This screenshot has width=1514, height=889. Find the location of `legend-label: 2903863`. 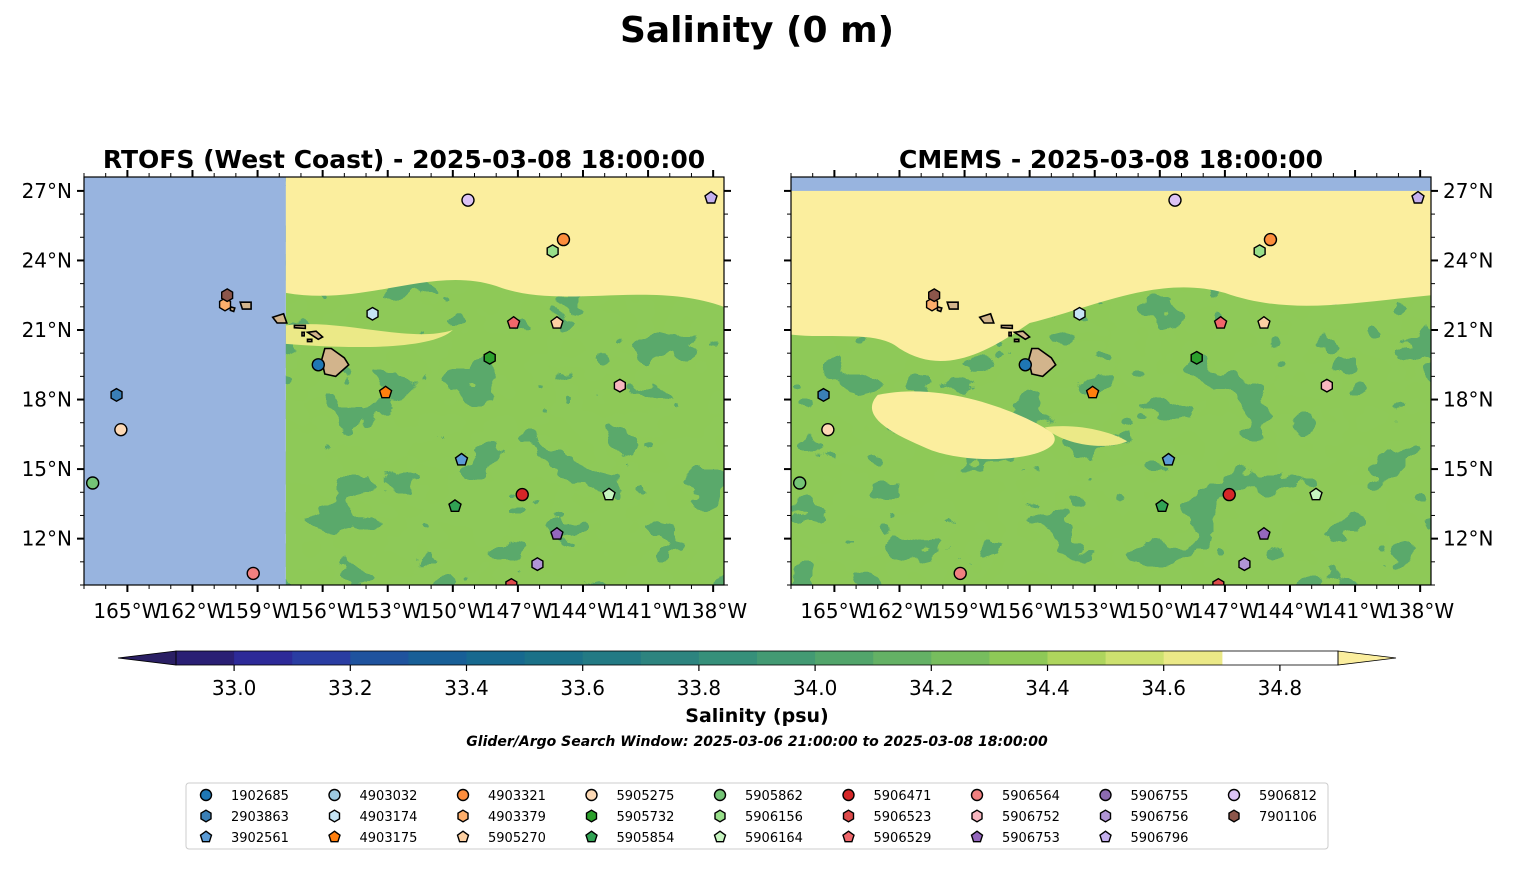

legend-label: 2903863 is located at coordinates (260, 817).